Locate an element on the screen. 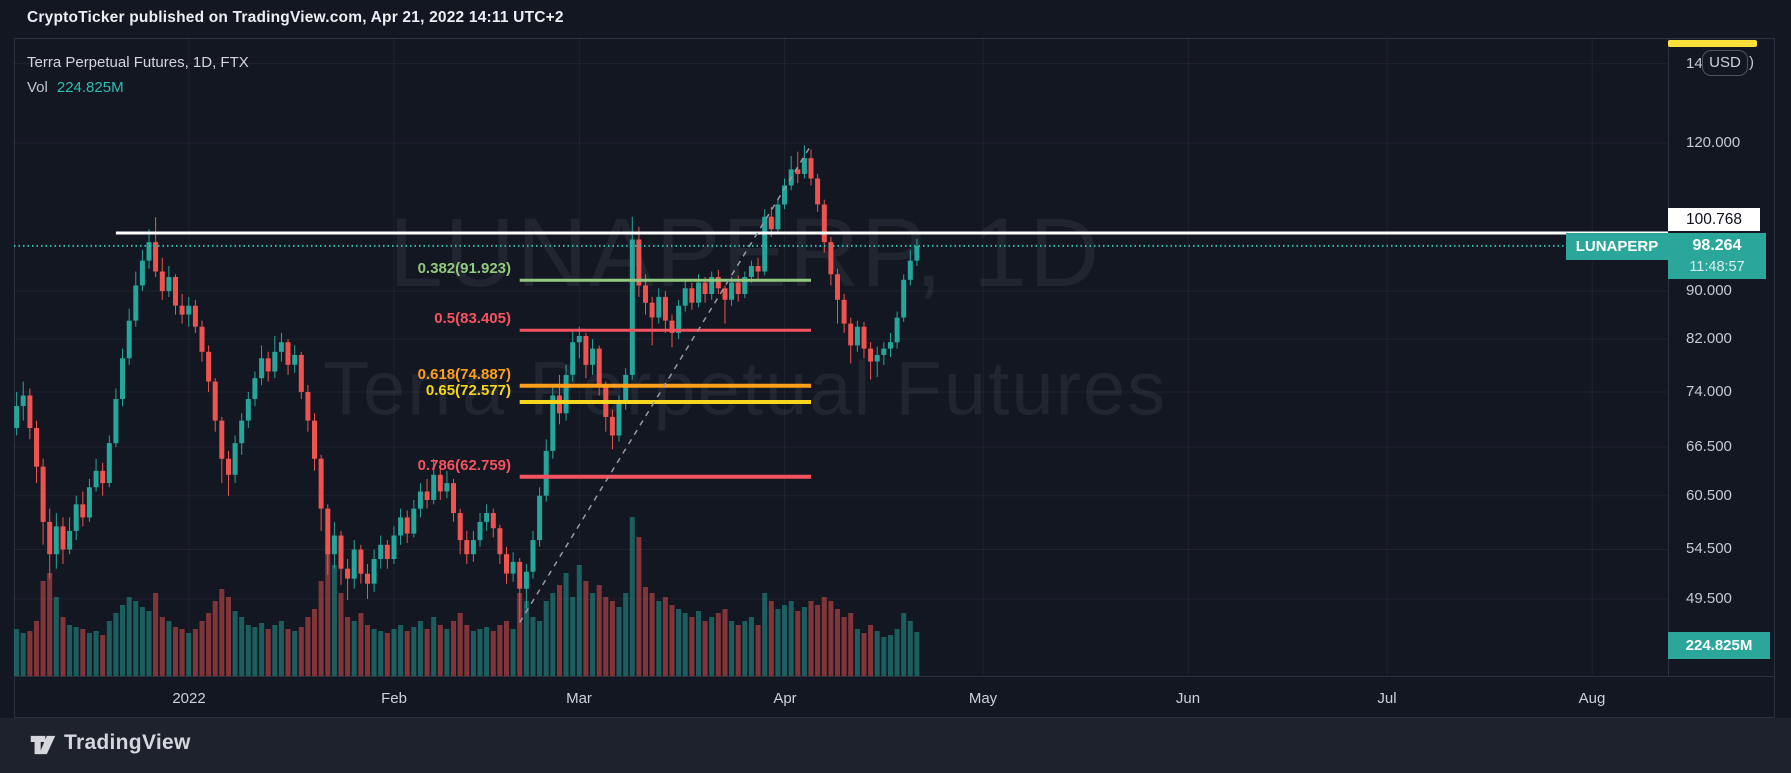 This screenshot has width=1791, height=773. price-tick: 120.000 is located at coordinates (1713, 142).